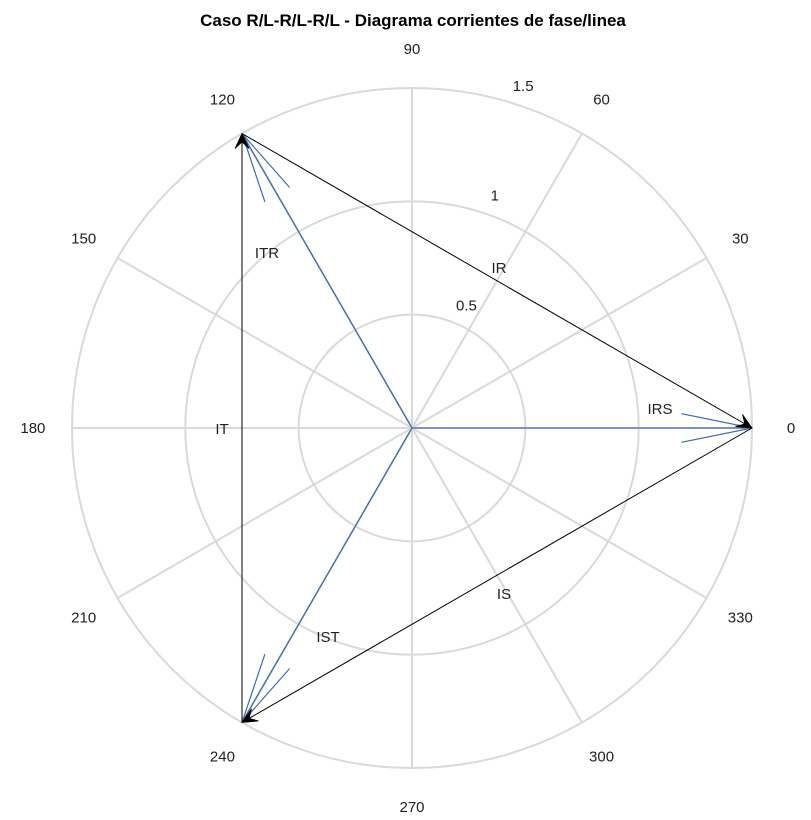 The image size is (811, 820). I want to click on angle-tick-label: 240, so click(222, 756).